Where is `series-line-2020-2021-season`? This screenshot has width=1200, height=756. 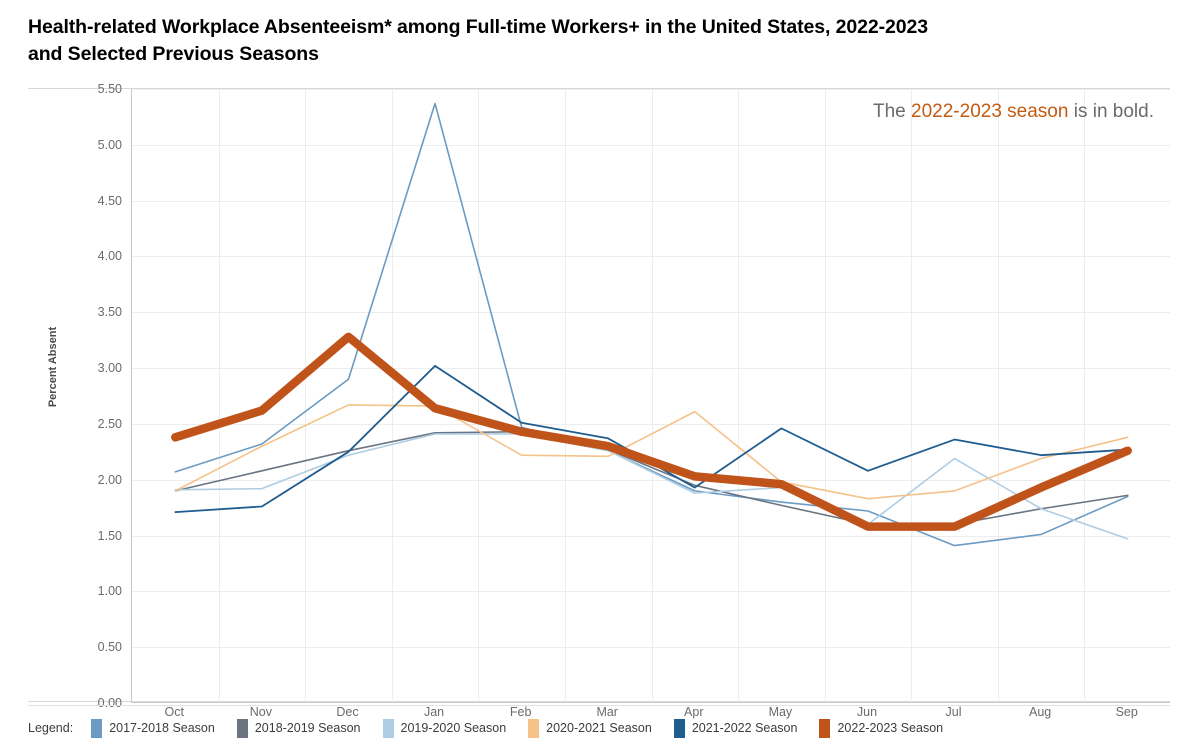
series-line-2020-2021-season is located at coordinates (651, 452).